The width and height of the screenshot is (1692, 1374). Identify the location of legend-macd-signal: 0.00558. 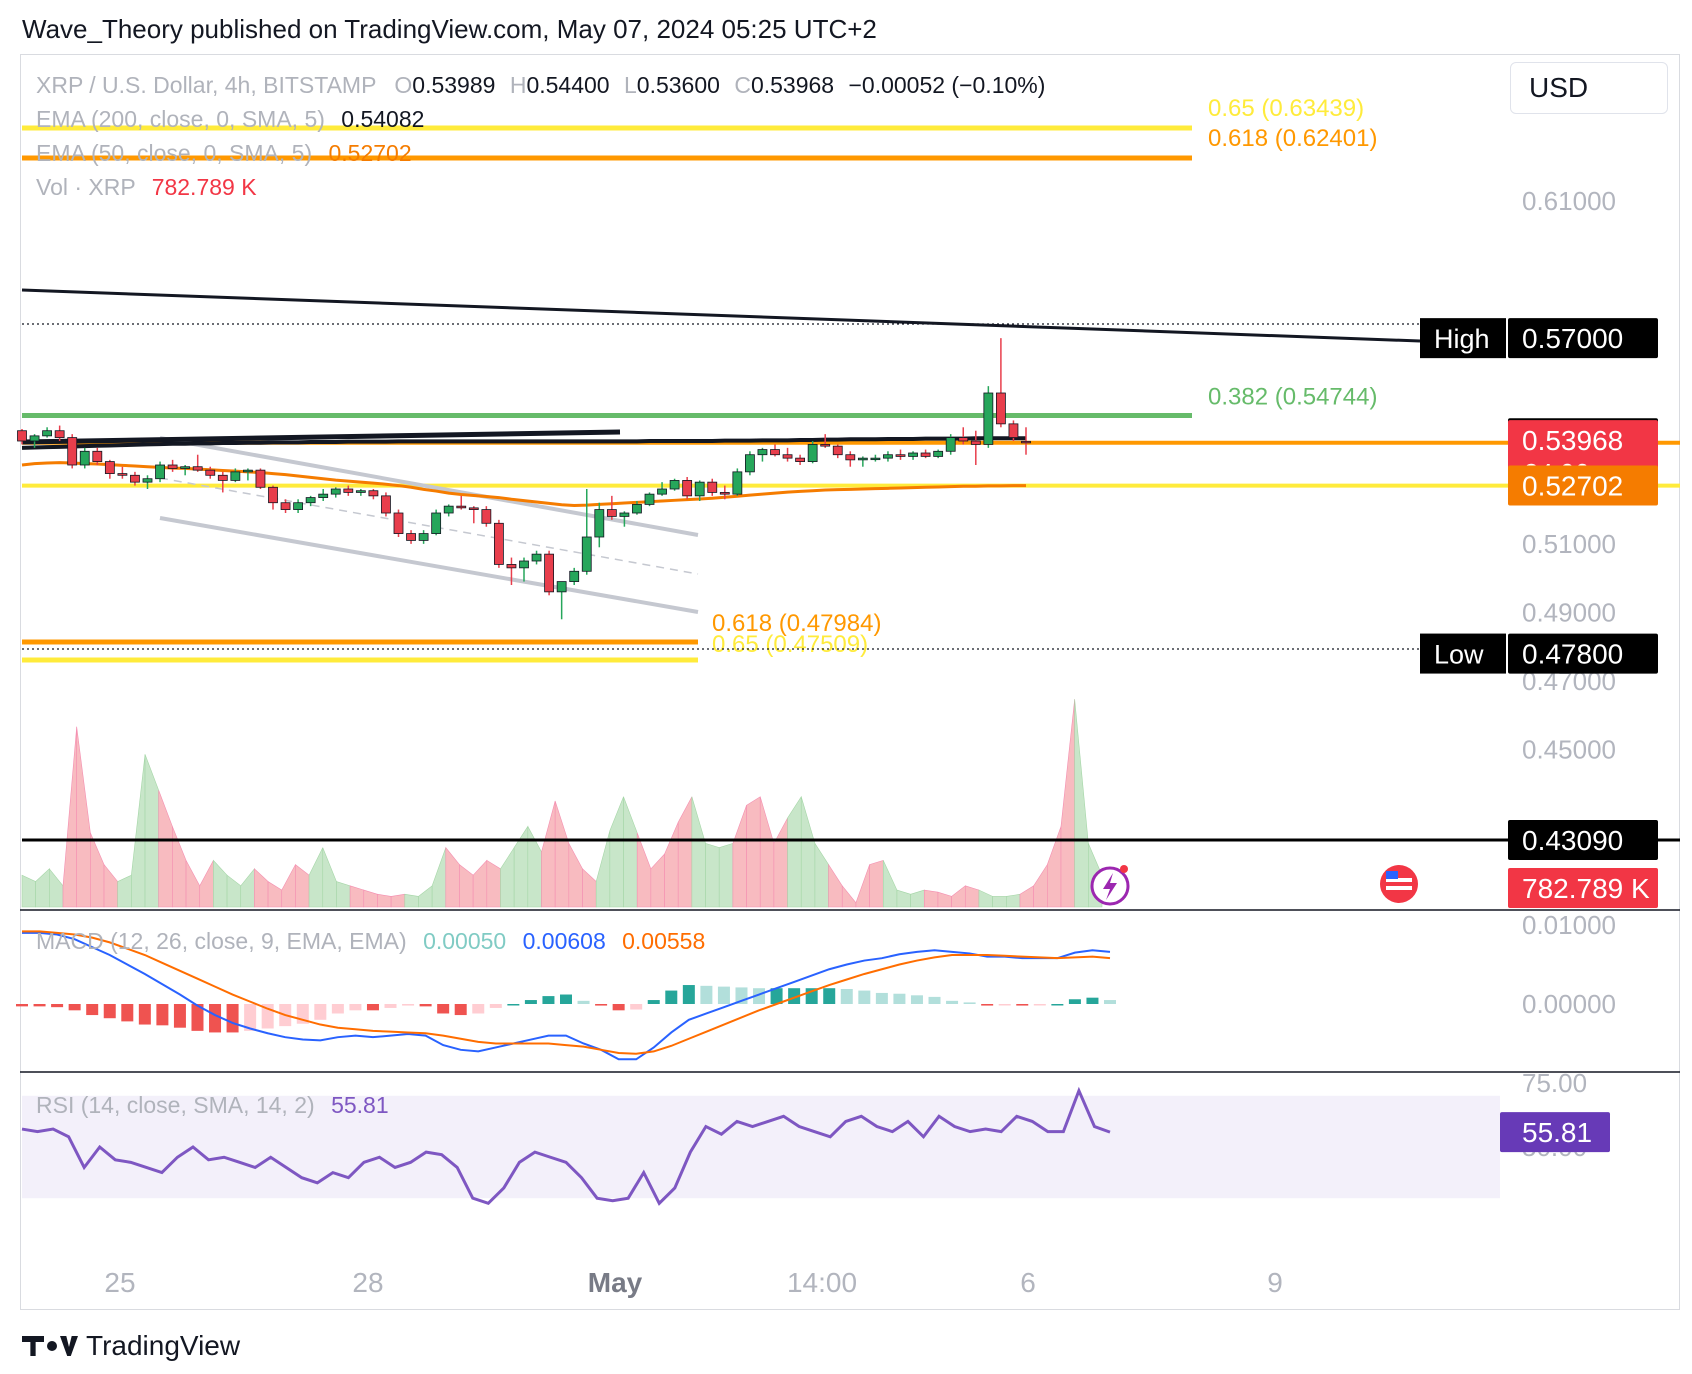
(664, 941).